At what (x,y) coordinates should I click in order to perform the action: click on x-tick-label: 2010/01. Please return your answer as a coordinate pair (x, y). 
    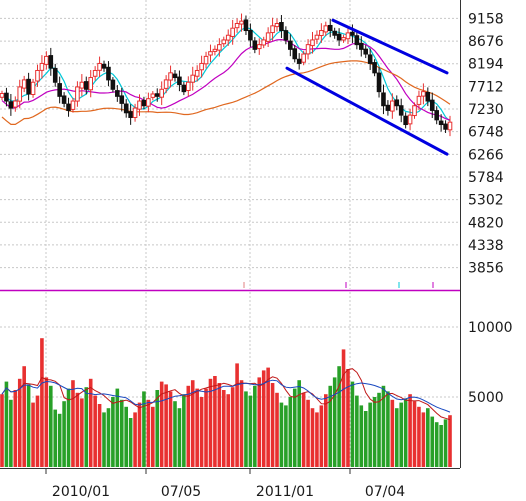
    Looking at the image, I should click on (81, 492).